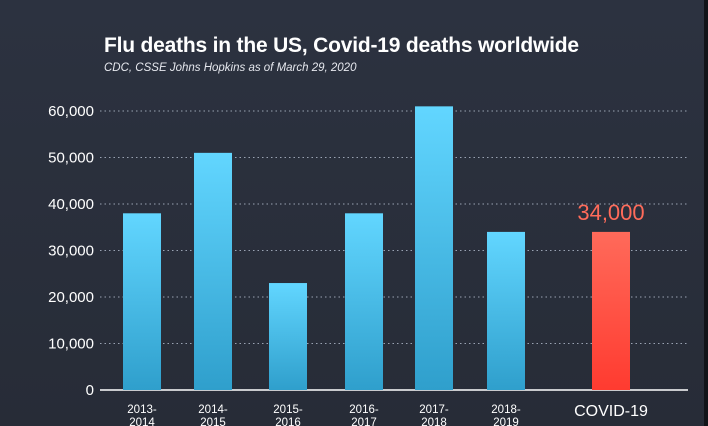 The image size is (708, 426). Describe the element at coordinates (142, 410) in the screenshot. I see `x-tick-label: 2013-` at that location.